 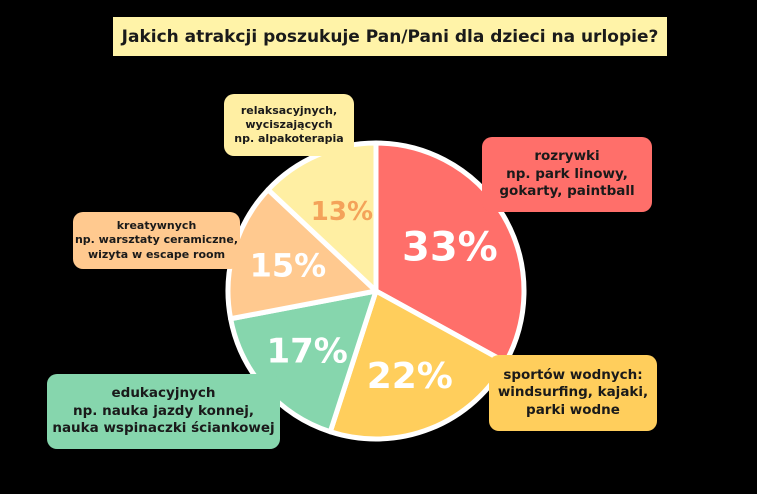 What do you see at coordinates (567, 156) in the screenshot?
I see `callout-line: rozrywki` at bounding box center [567, 156].